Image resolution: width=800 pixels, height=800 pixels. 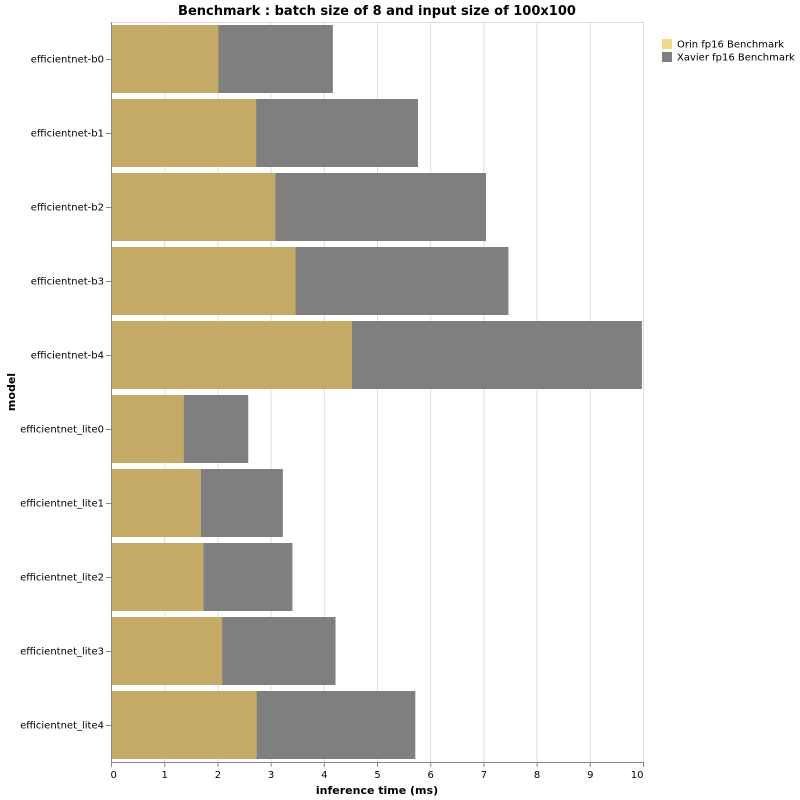 What do you see at coordinates (67, 356) in the screenshot?
I see `y-tick-label-efficientnet-b4: efficientnet-b4` at bounding box center [67, 356].